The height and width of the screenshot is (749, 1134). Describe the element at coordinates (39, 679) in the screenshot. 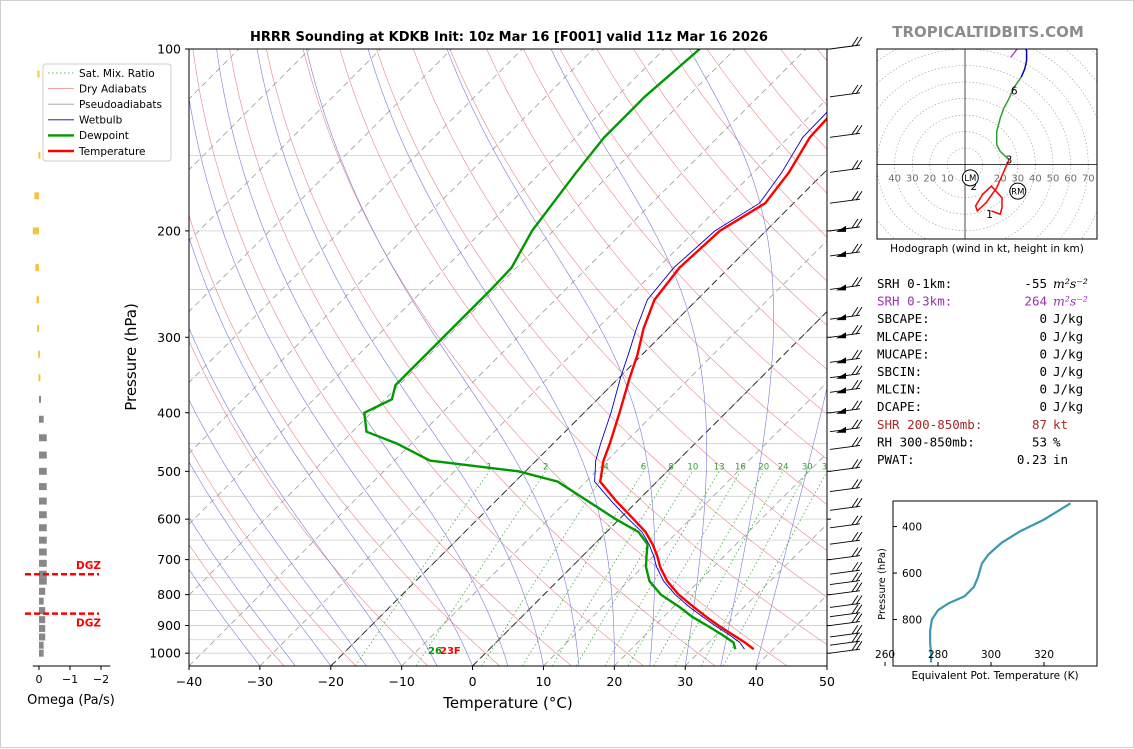

I see `omega-tick-label: 0` at that location.